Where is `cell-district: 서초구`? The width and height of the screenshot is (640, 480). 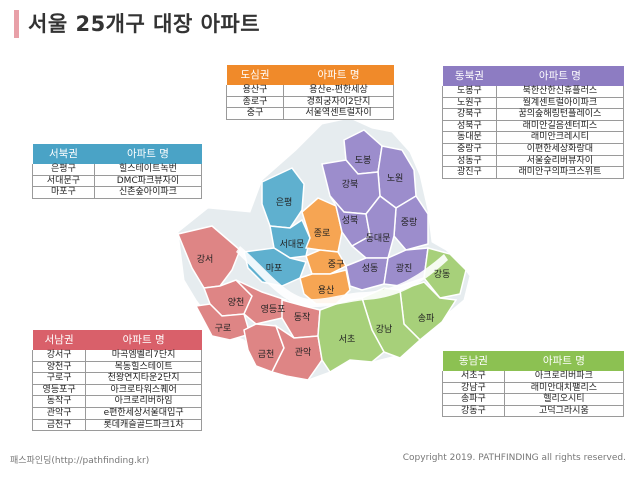 cell-district: 서초구 is located at coordinates (473, 376).